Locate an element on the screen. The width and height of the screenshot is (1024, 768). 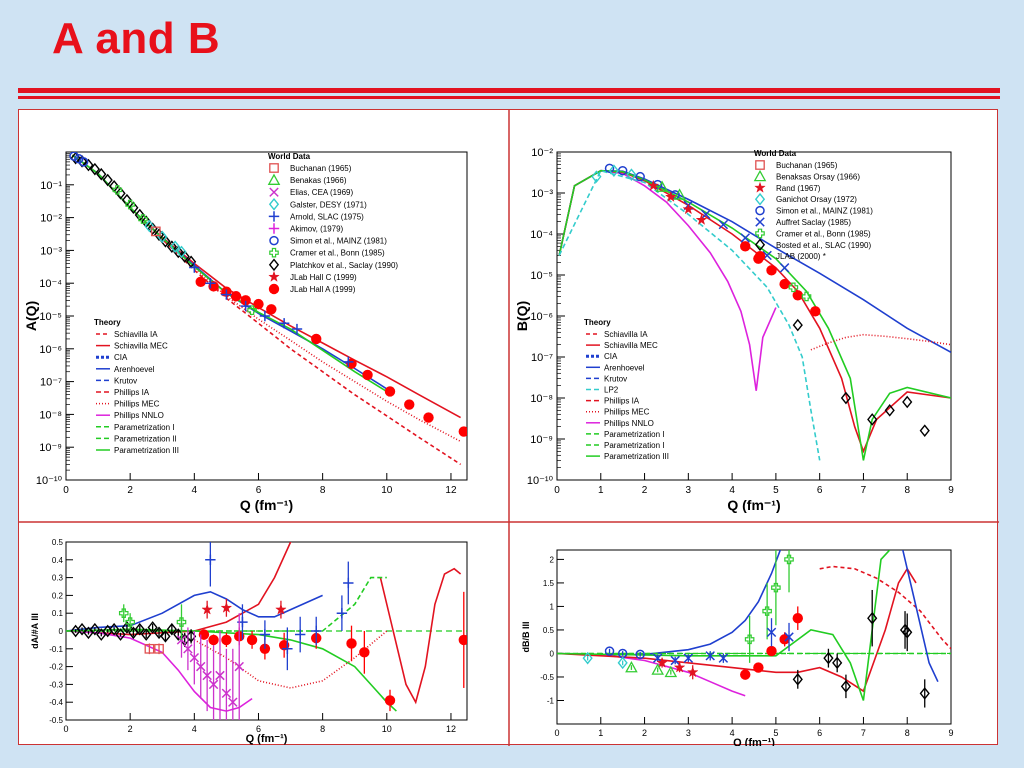
legend-label: Phillips IA is located at coordinates (622, 401).